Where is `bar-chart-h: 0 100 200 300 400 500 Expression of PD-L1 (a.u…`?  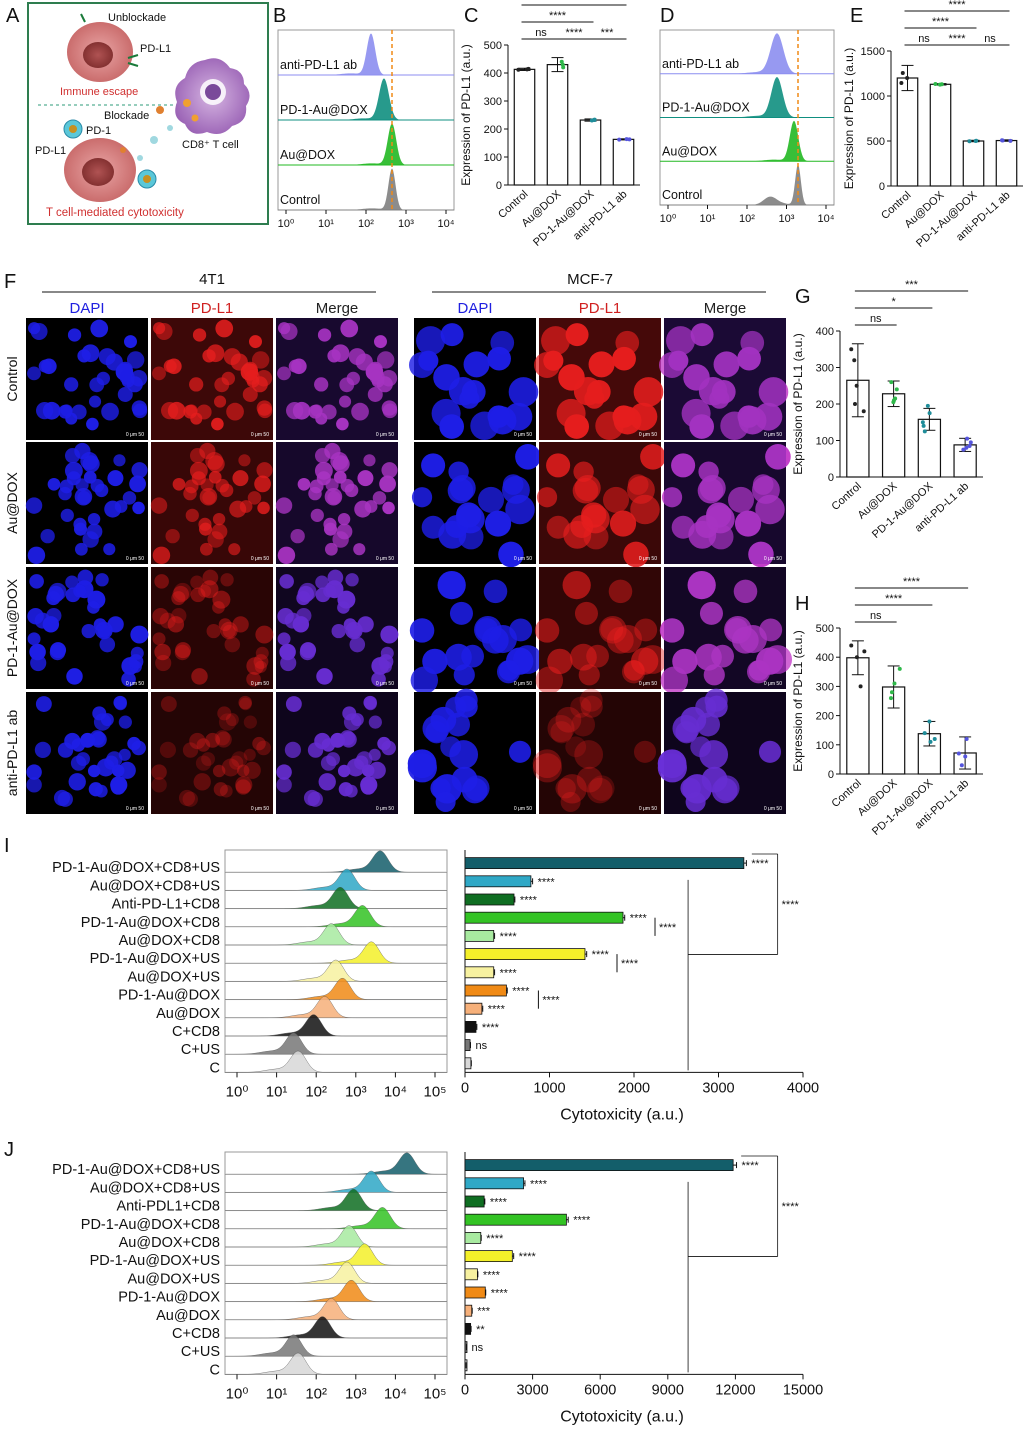 bar-chart-h: 0 100 200 300 400 500 Expression of PD-L1 (a.u… is located at coordinates (887, 707).